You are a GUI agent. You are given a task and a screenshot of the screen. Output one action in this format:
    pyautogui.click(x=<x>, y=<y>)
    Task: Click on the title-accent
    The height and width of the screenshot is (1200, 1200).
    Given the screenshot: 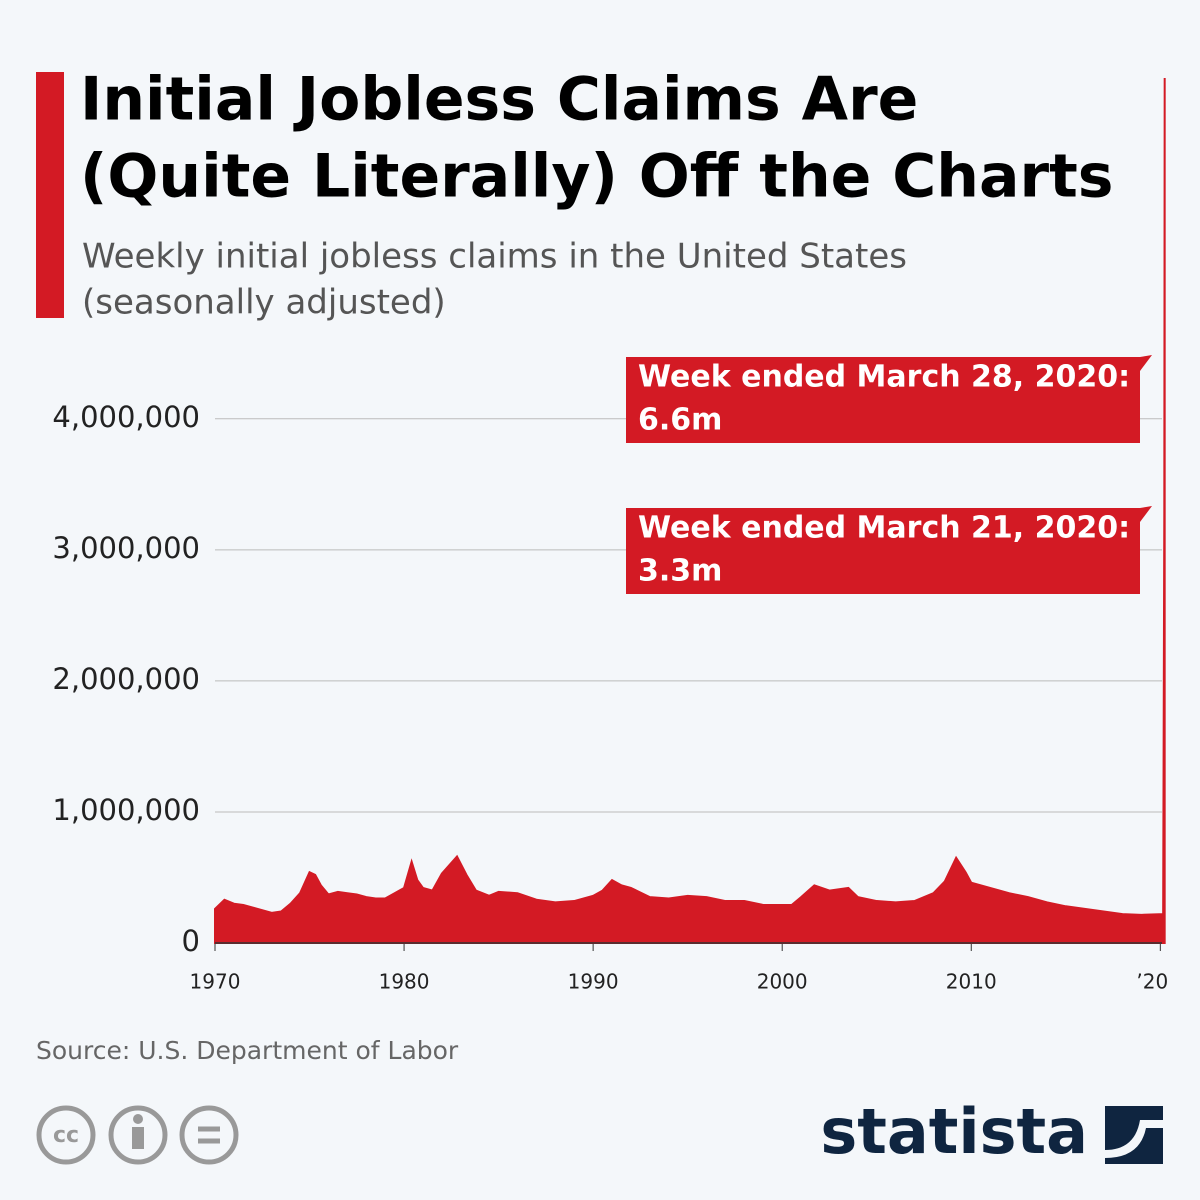 What is the action you would take?
    pyautogui.click(x=50, y=195)
    